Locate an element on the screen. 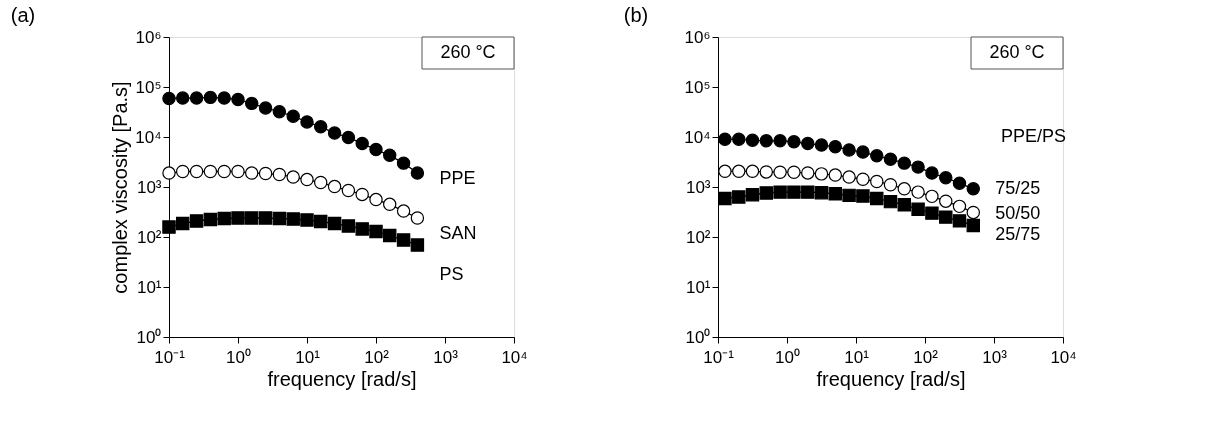 This screenshot has height=439, width=1205. x-axis-title: frequency [rad/s] is located at coordinates (342, 378).